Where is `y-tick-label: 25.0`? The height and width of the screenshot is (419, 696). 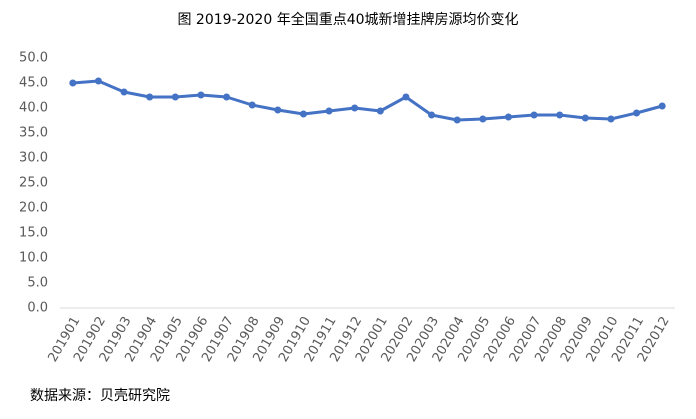
y-tick-label: 25.0 is located at coordinates (33, 183).